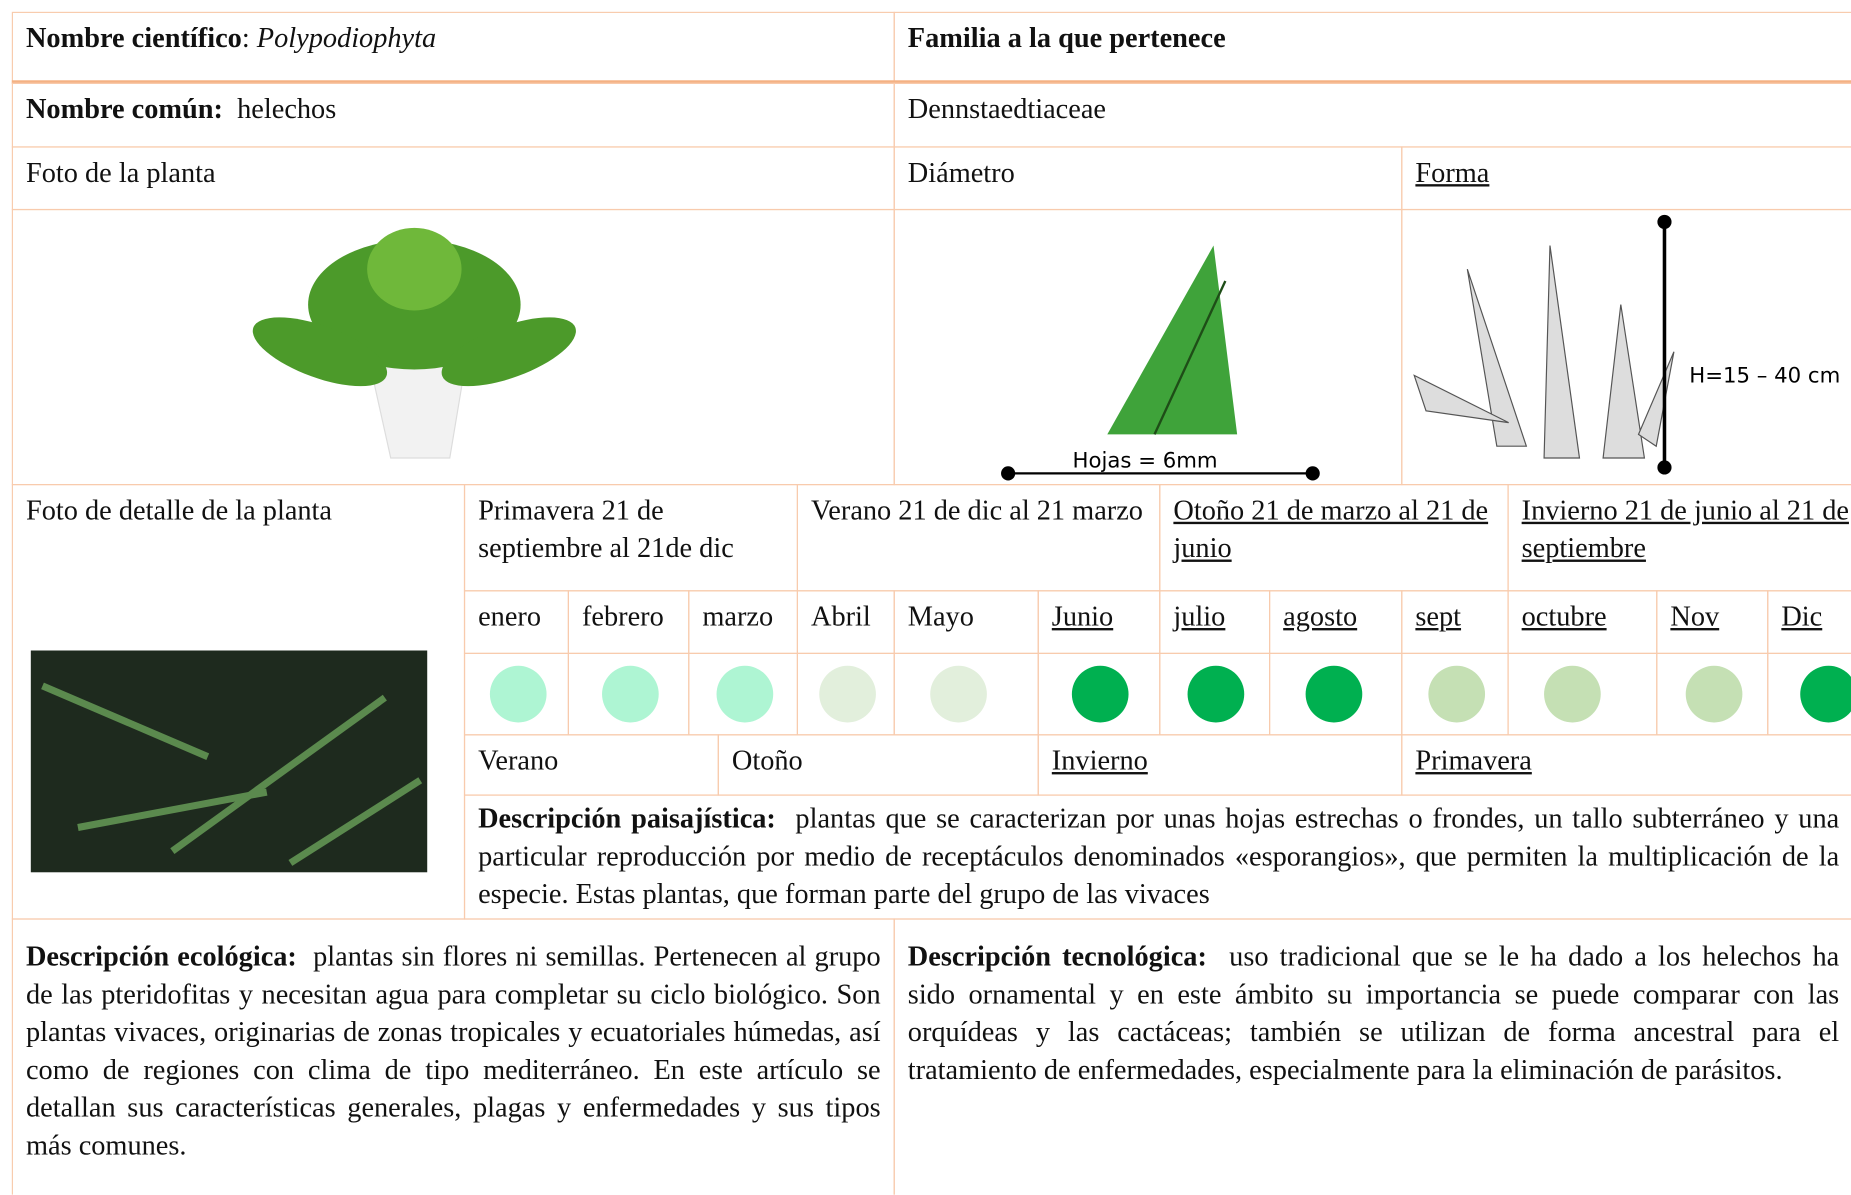  I want to click on label: Descripción tecnológica:, so click(1057, 957).